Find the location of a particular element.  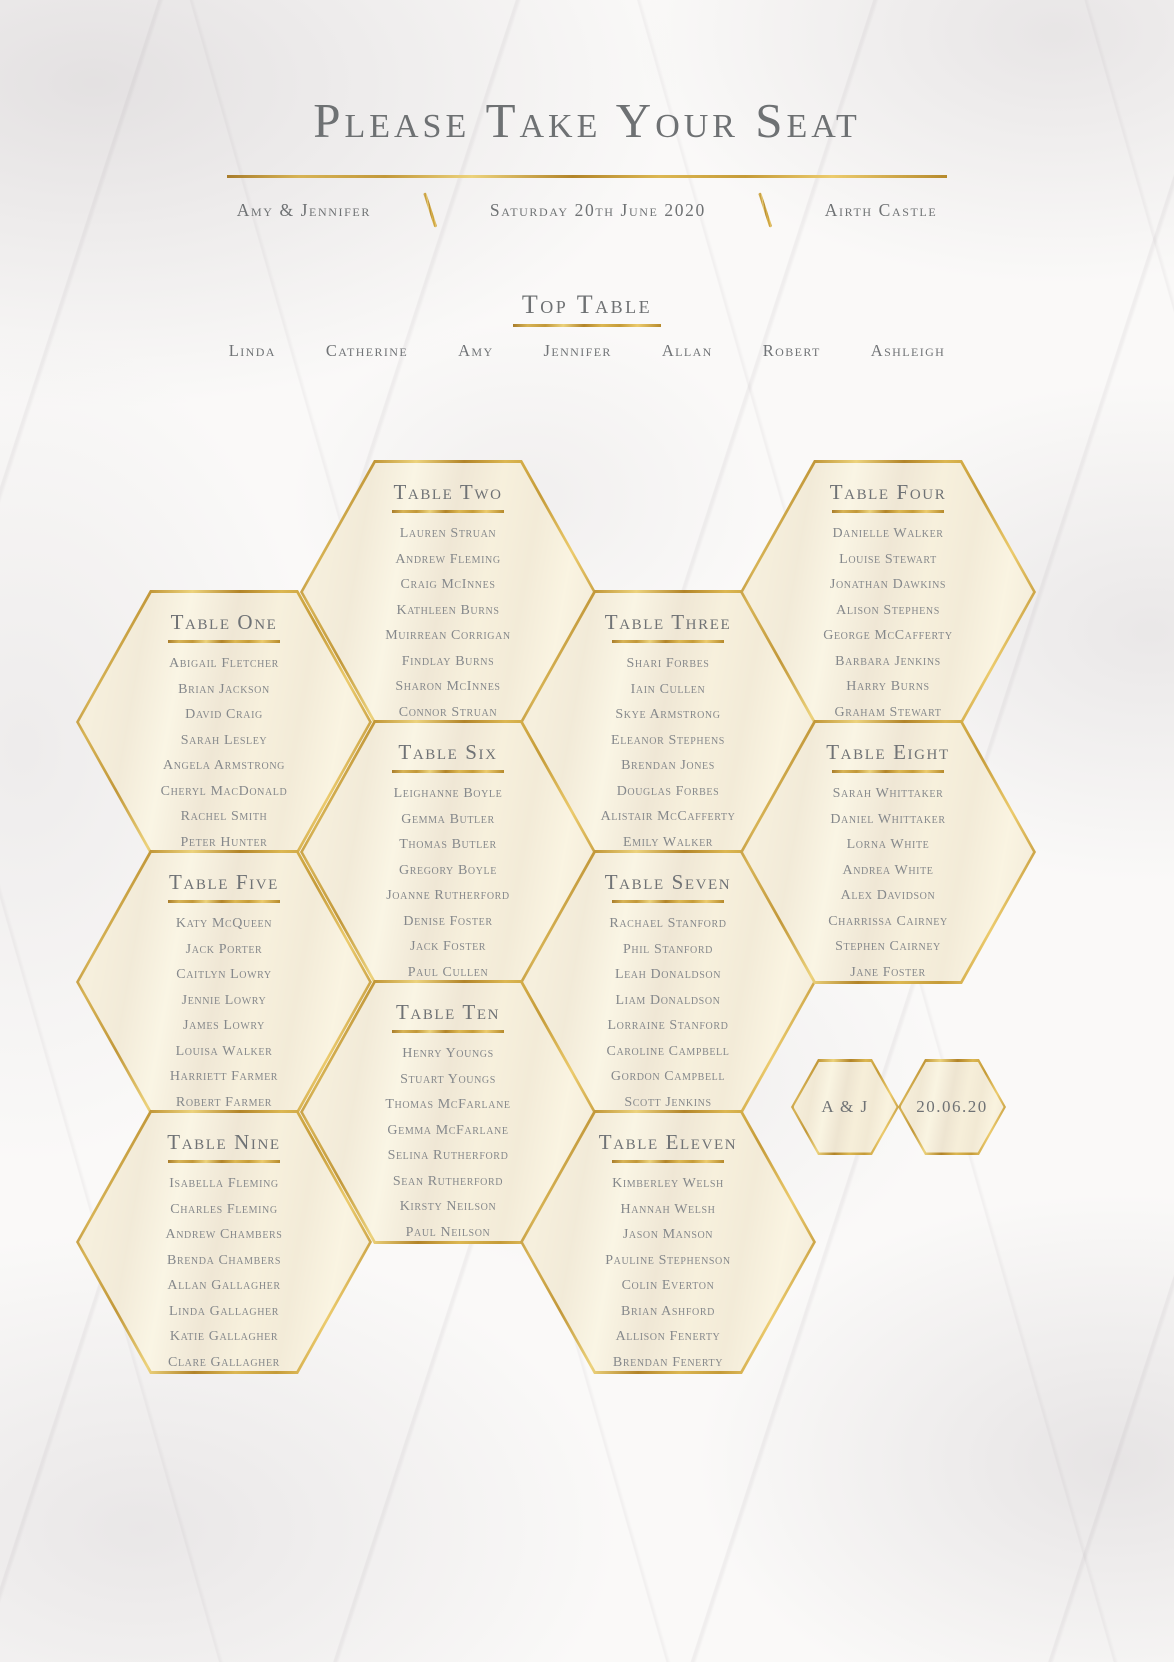

guest-name: Jack Foster is located at coordinates (448, 946).